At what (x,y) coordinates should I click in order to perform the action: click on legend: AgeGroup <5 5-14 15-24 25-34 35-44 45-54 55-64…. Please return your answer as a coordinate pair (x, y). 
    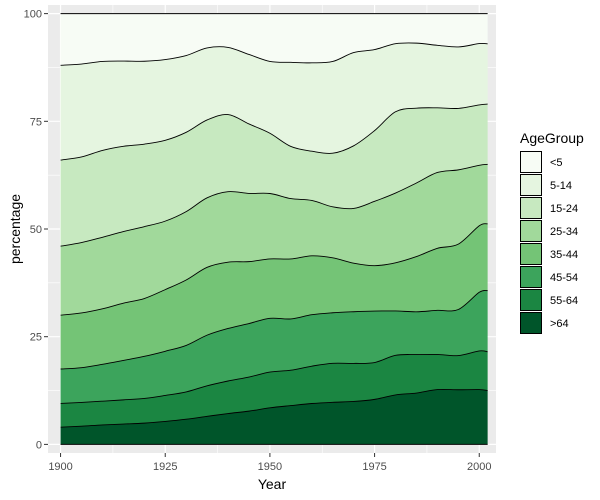
    Looking at the image, I should click on (552, 232).